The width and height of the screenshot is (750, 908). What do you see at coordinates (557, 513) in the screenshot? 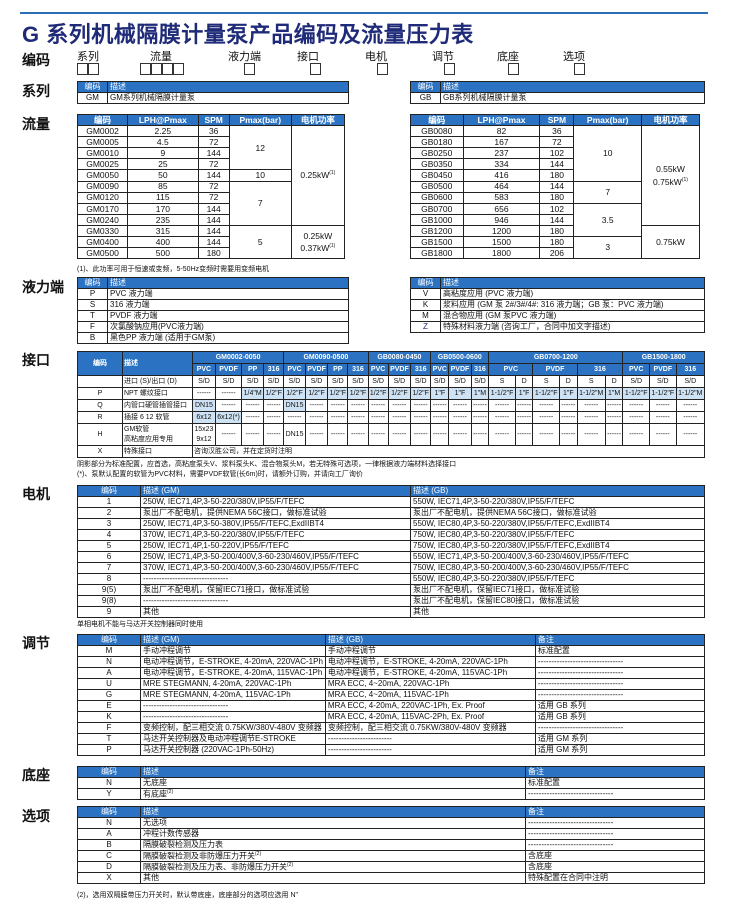
I see `gb-description-cell: 泵出厂不配电机，提供NEMA 56C接口，做标准试验` at bounding box center [557, 513].